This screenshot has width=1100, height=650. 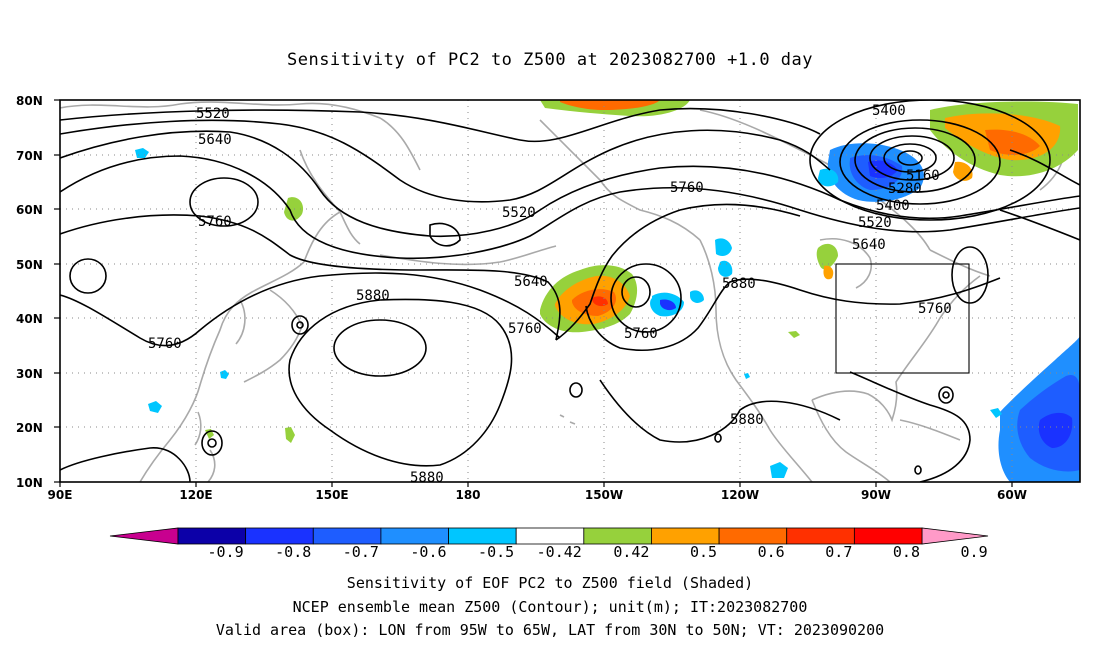 I want to click on colorbar-label: -0.5, so click(x=496, y=552).